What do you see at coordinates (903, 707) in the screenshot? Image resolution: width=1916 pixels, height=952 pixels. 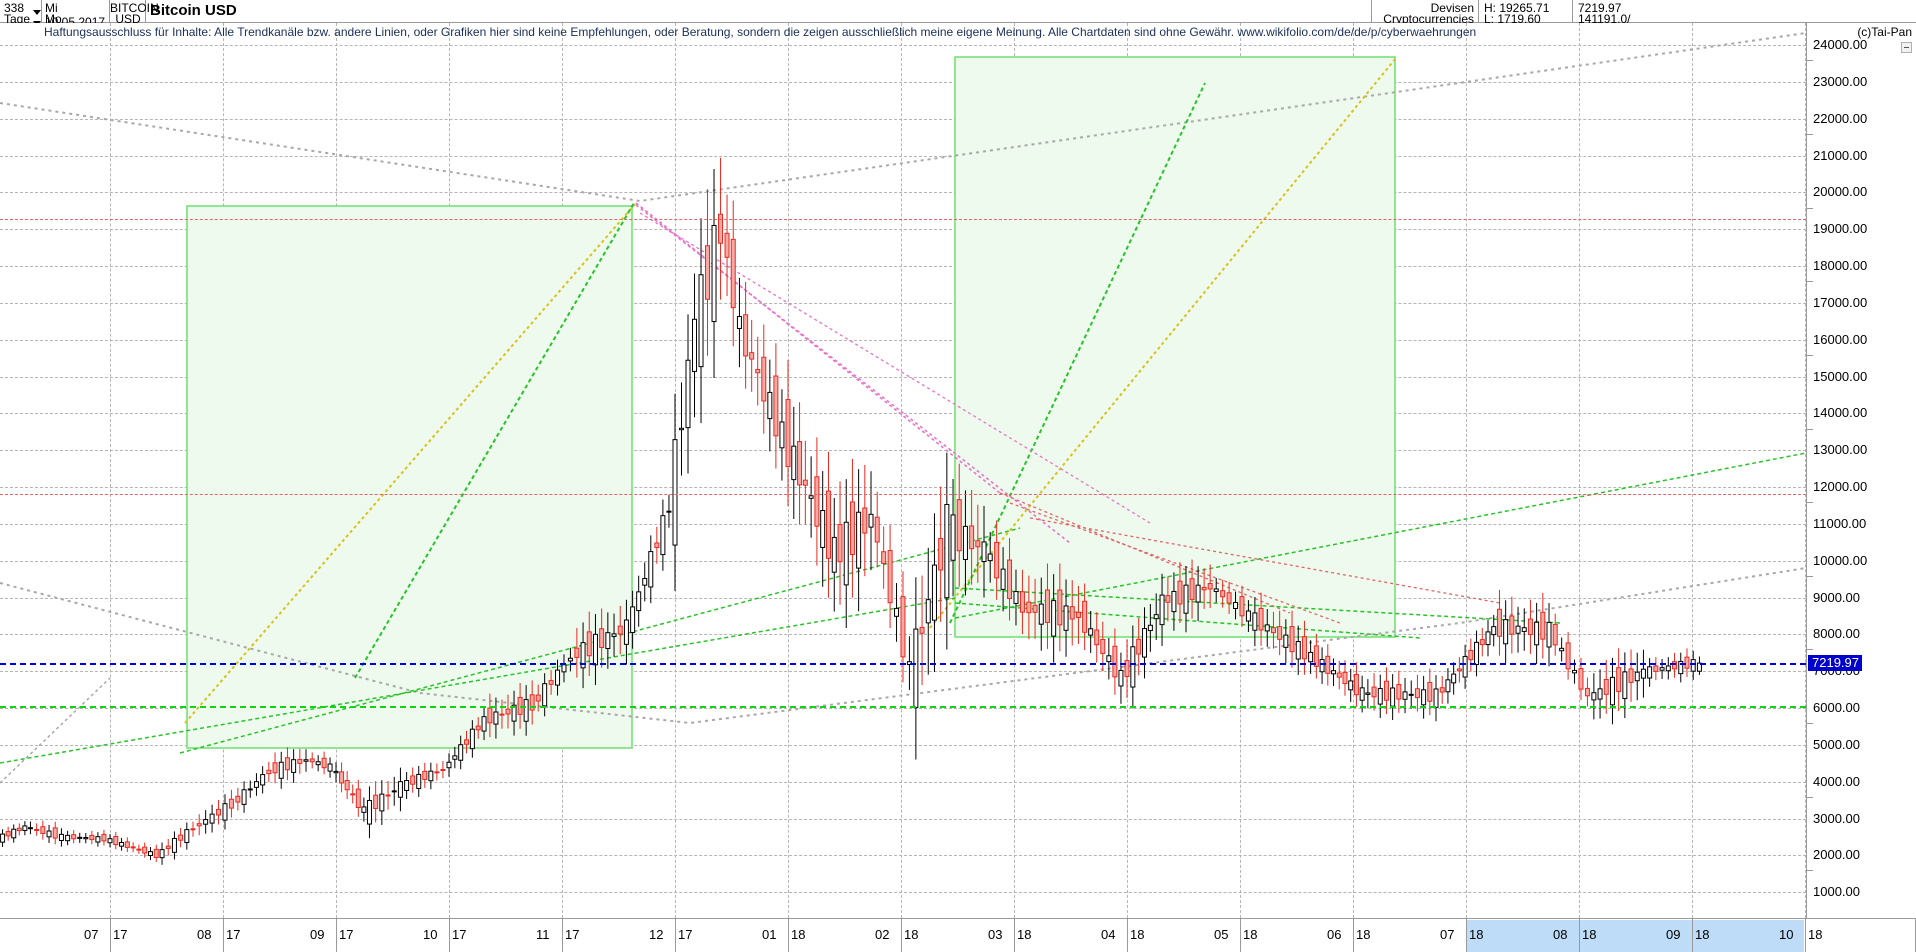 I see `support-line-low` at bounding box center [903, 707].